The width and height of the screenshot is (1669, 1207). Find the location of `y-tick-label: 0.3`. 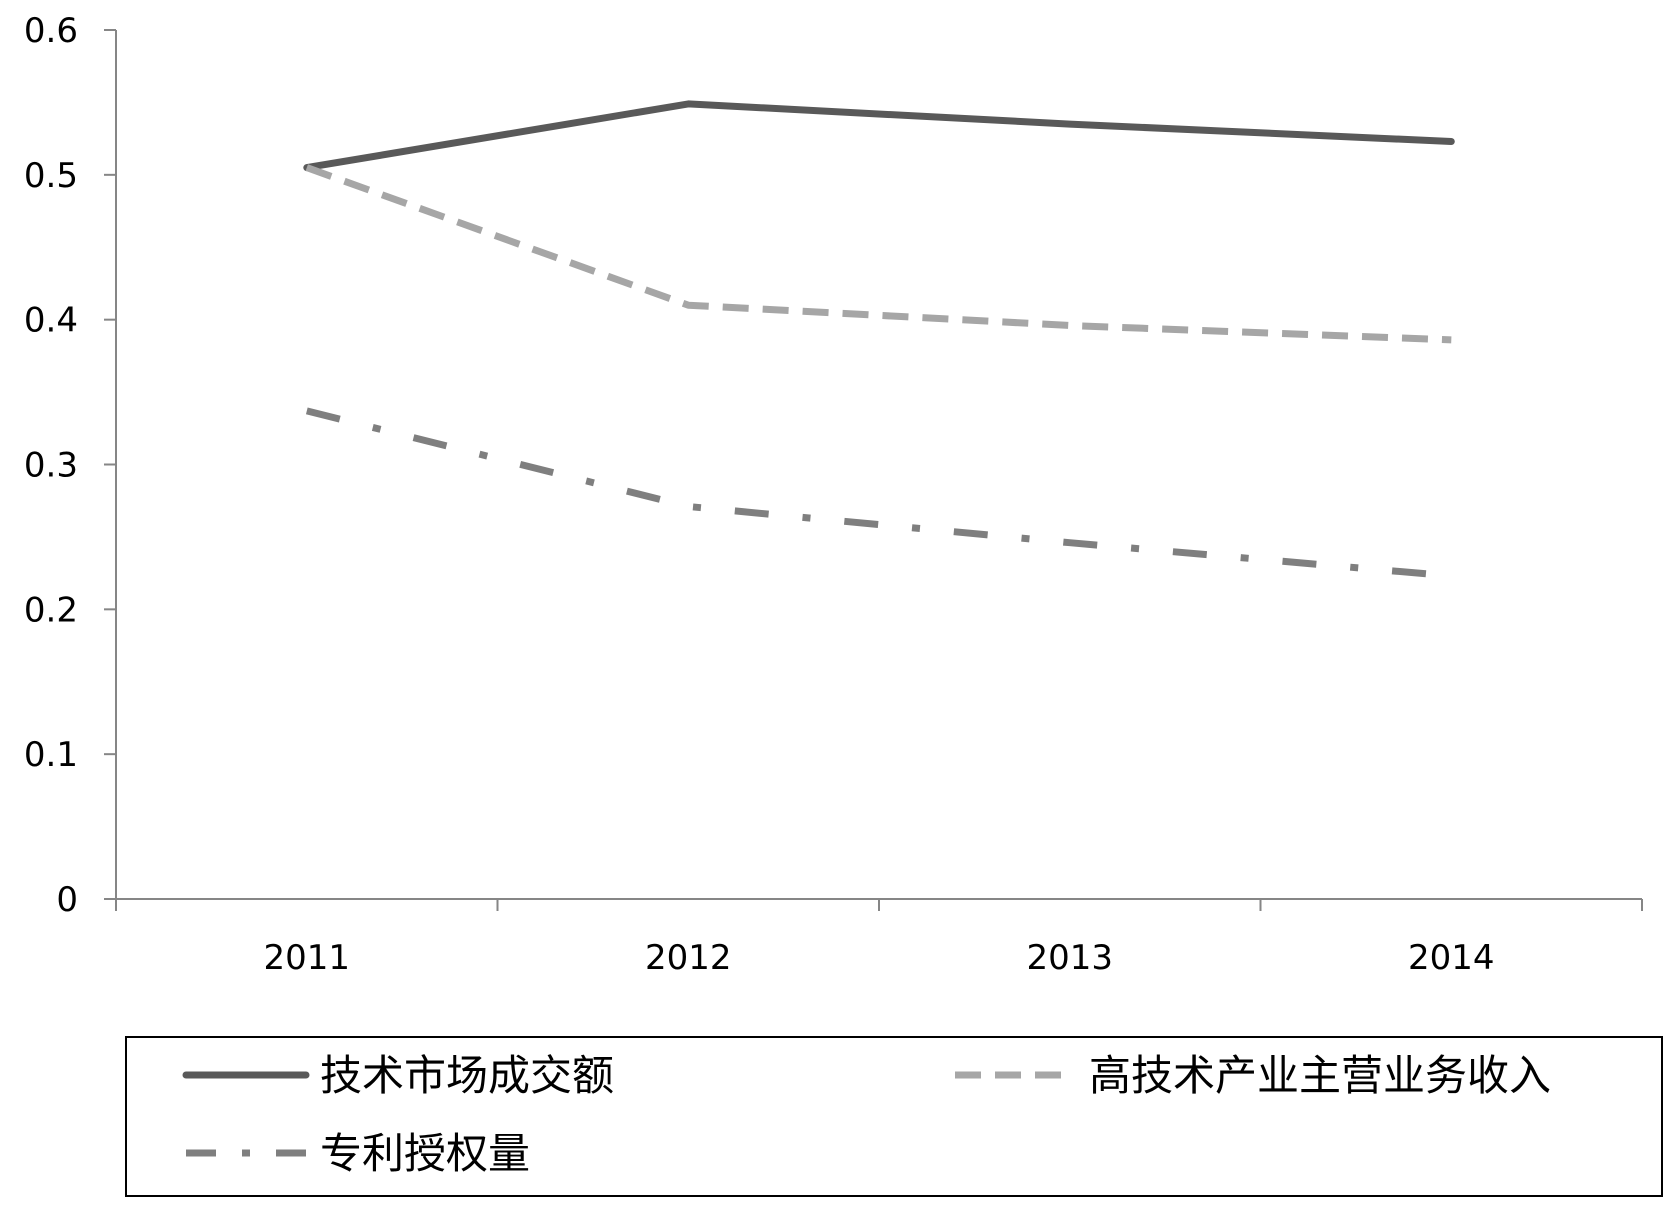

y-tick-label: 0.3 is located at coordinates (51, 466).